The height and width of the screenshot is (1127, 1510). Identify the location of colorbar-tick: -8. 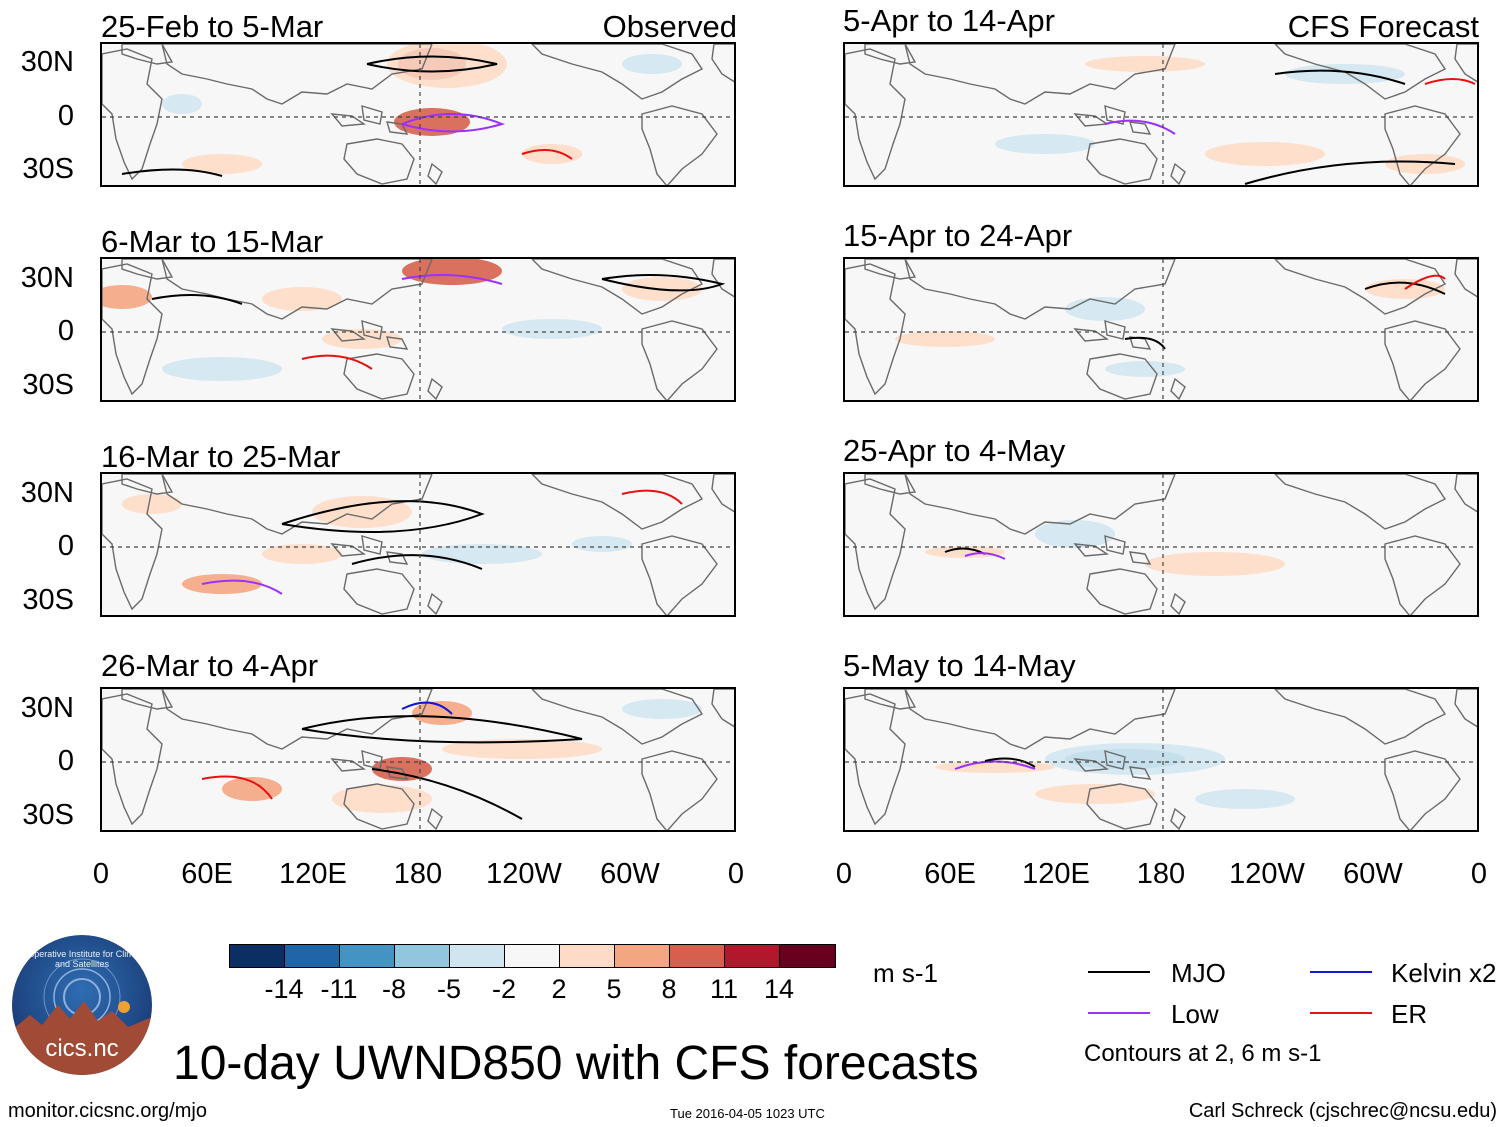
(394, 989).